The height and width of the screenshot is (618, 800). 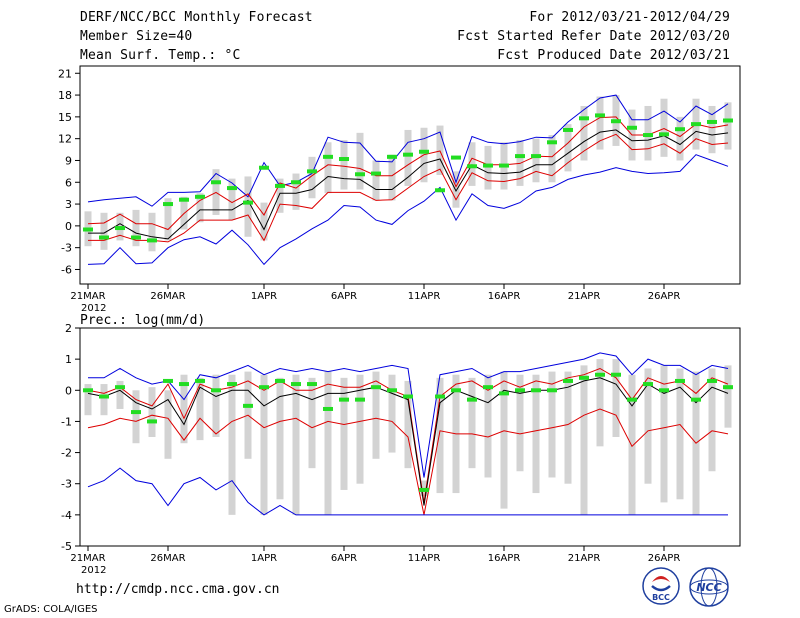 What do you see at coordinates (504, 296) in the screenshot?
I see `x-tick-label: 16APR` at bounding box center [504, 296].